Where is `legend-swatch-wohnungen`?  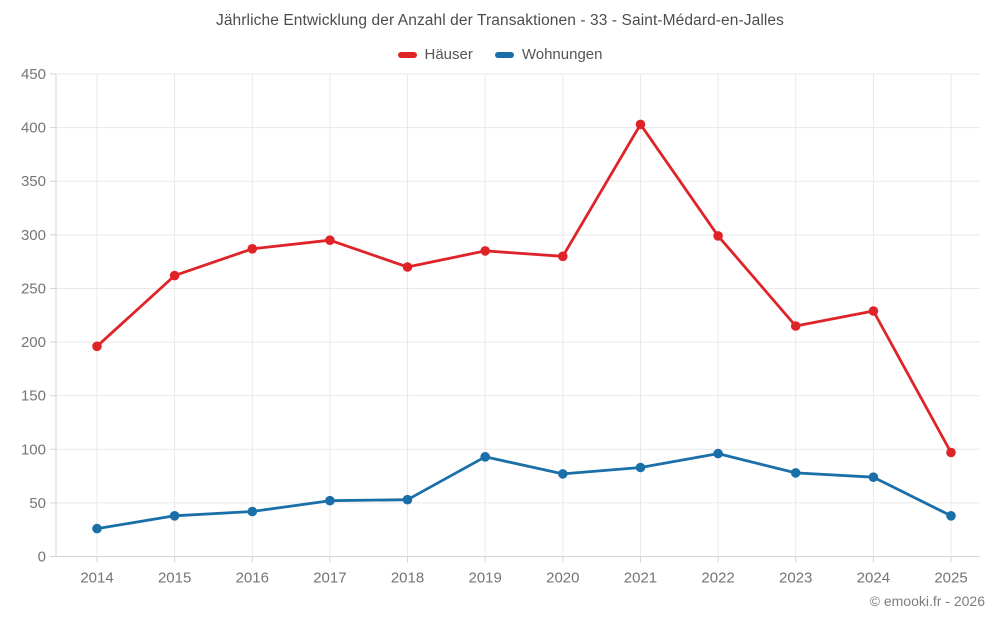
legend-swatch-wohnungen is located at coordinates (504, 54).